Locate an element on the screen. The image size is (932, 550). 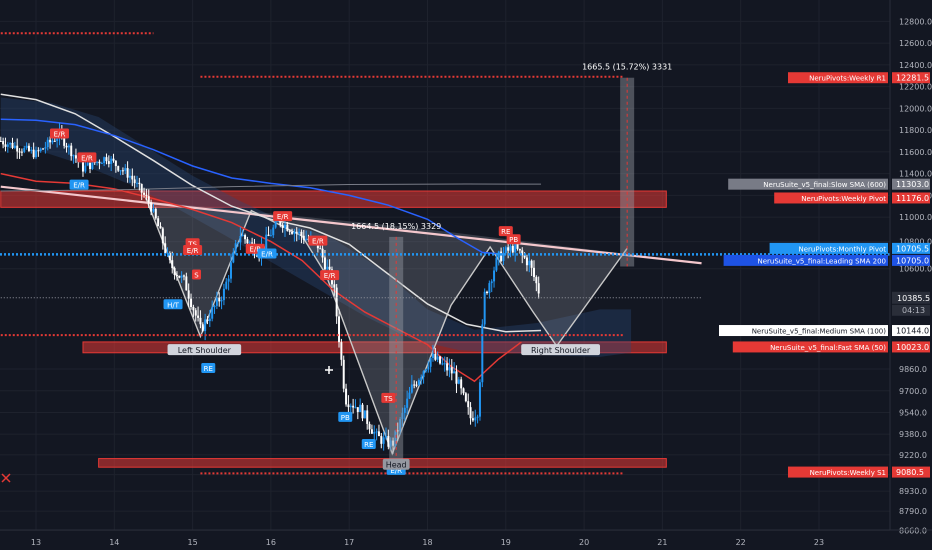
neckline is located at coordinates (351, 225).